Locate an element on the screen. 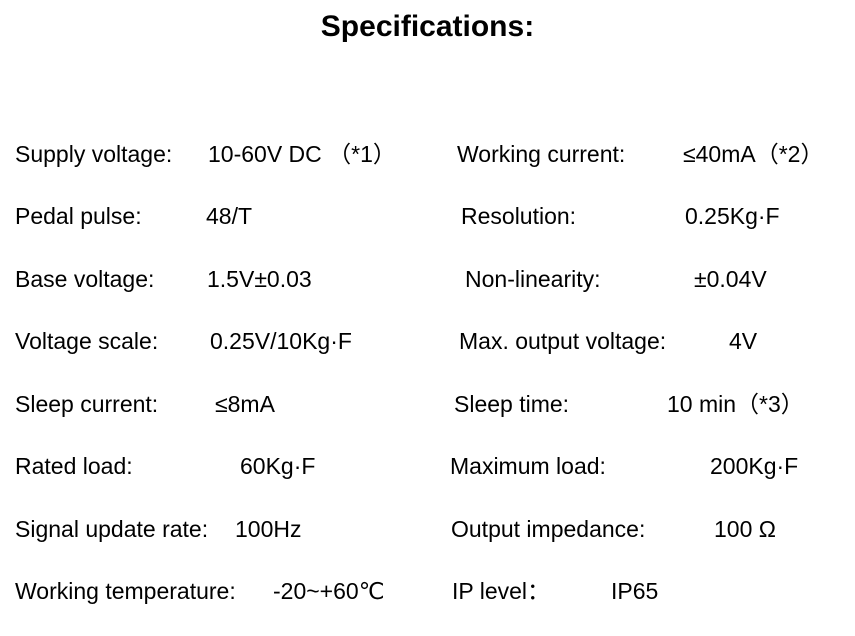  spec-value-maximum-load: 200Kg·F is located at coordinates (754, 466).